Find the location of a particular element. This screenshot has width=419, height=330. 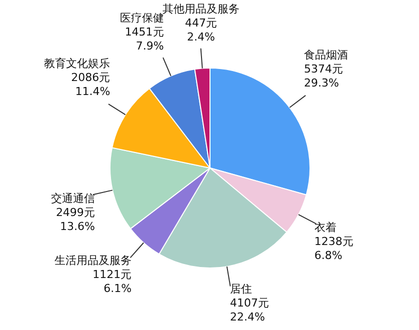

slice-label: 教育文化娱乐 is located at coordinates (77, 63).